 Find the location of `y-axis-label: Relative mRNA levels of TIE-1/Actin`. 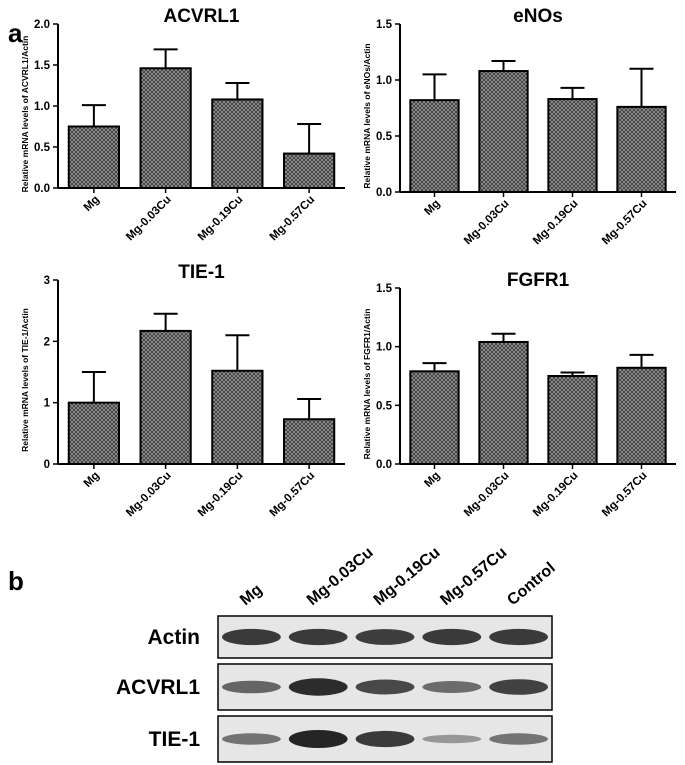

y-axis-label: Relative mRNA levels of TIE-1/Actin is located at coordinates (25, 380).